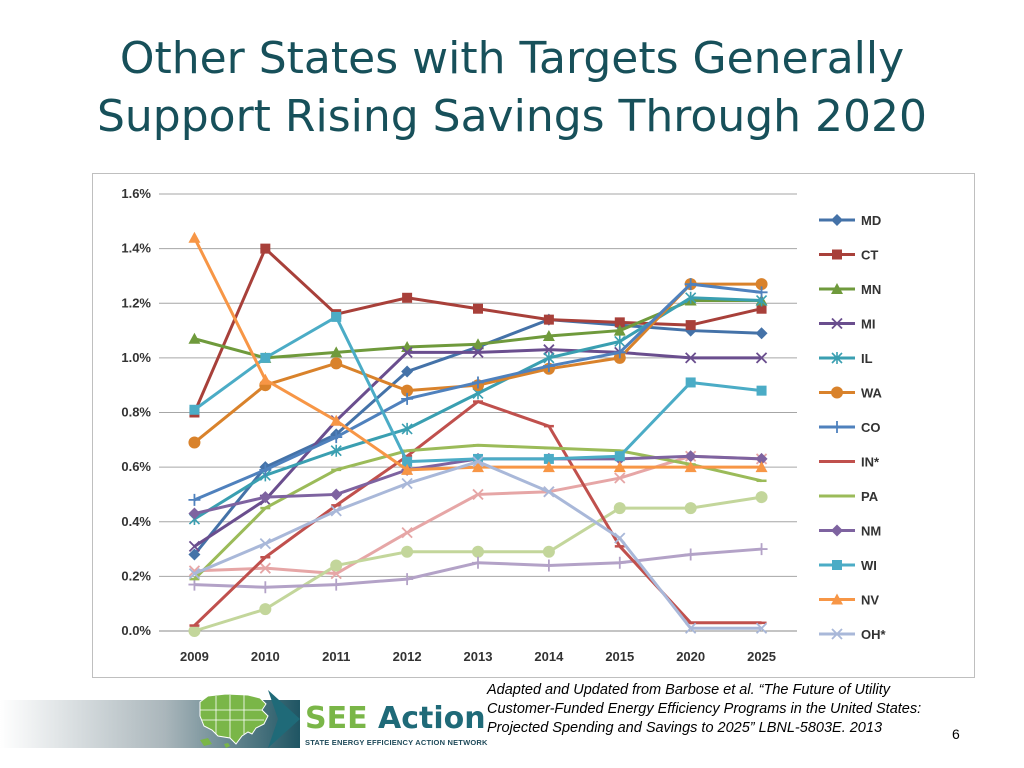  What do you see at coordinates (849, 462) in the screenshot?
I see `legend-item-in-star: IN*` at bounding box center [849, 462].